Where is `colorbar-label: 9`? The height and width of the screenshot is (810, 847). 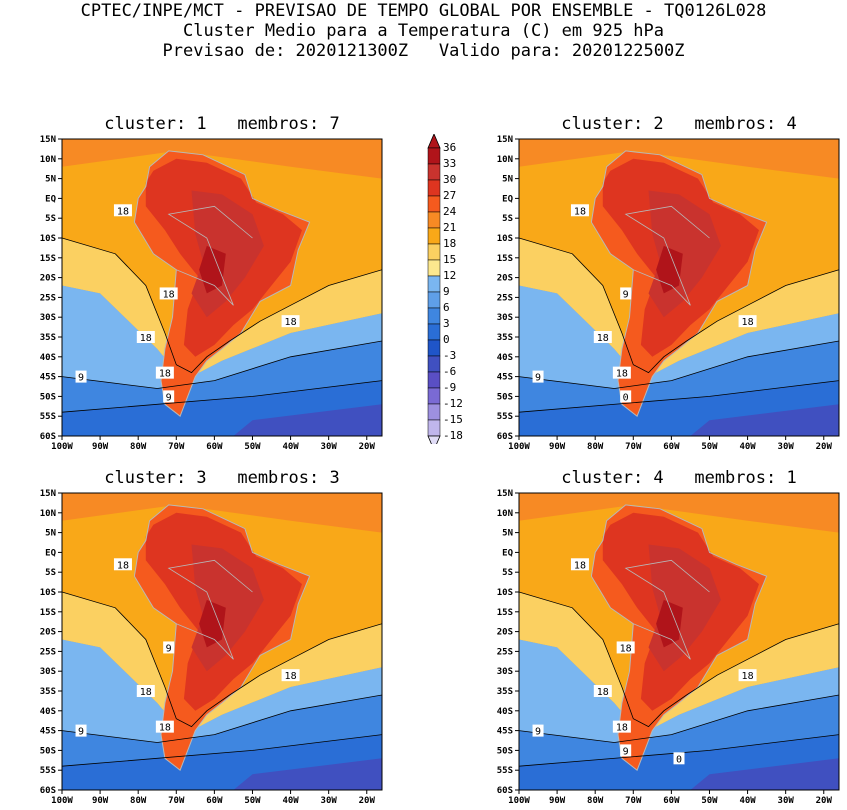 colorbar-label: 9 is located at coordinates (446, 291).